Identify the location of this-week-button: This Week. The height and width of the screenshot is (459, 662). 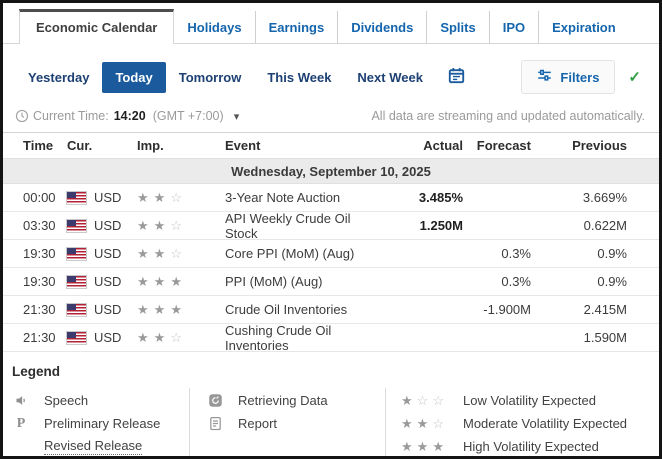
(299, 77).